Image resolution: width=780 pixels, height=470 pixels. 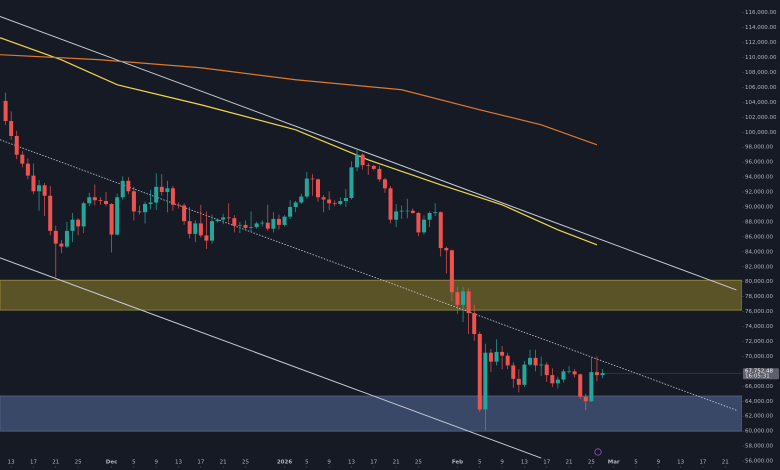 I want to click on y-tick-label: 114,000.00, so click(x=761, y=28).